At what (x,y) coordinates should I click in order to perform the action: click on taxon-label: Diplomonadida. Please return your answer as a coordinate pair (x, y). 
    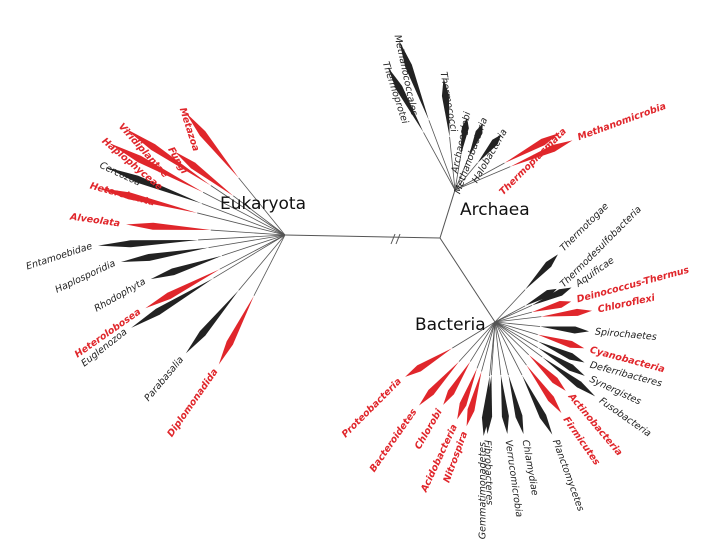
    Looking at the image, I should click on (192, 403).